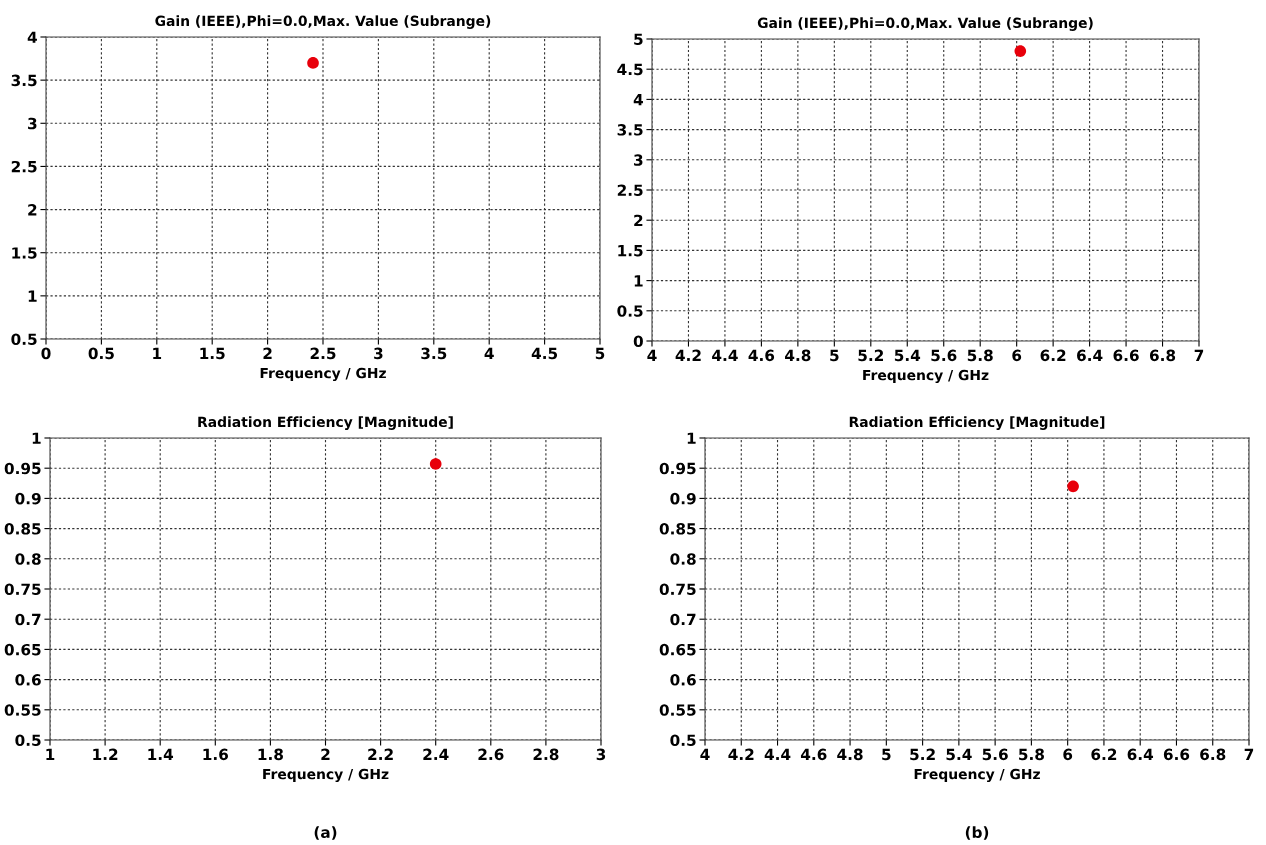 The image size is (1266, 845). Describe the element at coordinates (380, 754) in the screenshot. I see `x-tick-label: 2.2` at that location.